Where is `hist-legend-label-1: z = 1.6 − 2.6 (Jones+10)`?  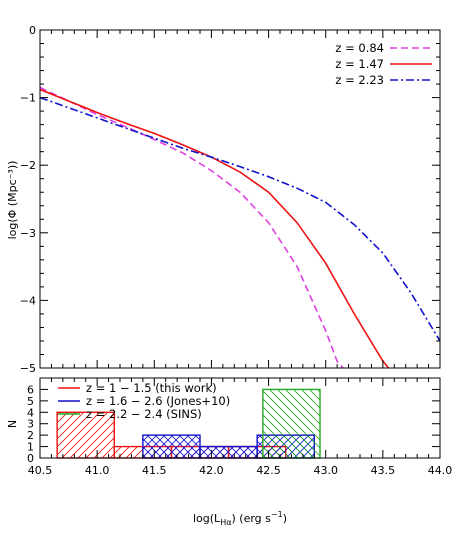
hist-legend-label-1: z = 1.6 − 2.6 (Jones+10) is located at coordinates (158, 401).